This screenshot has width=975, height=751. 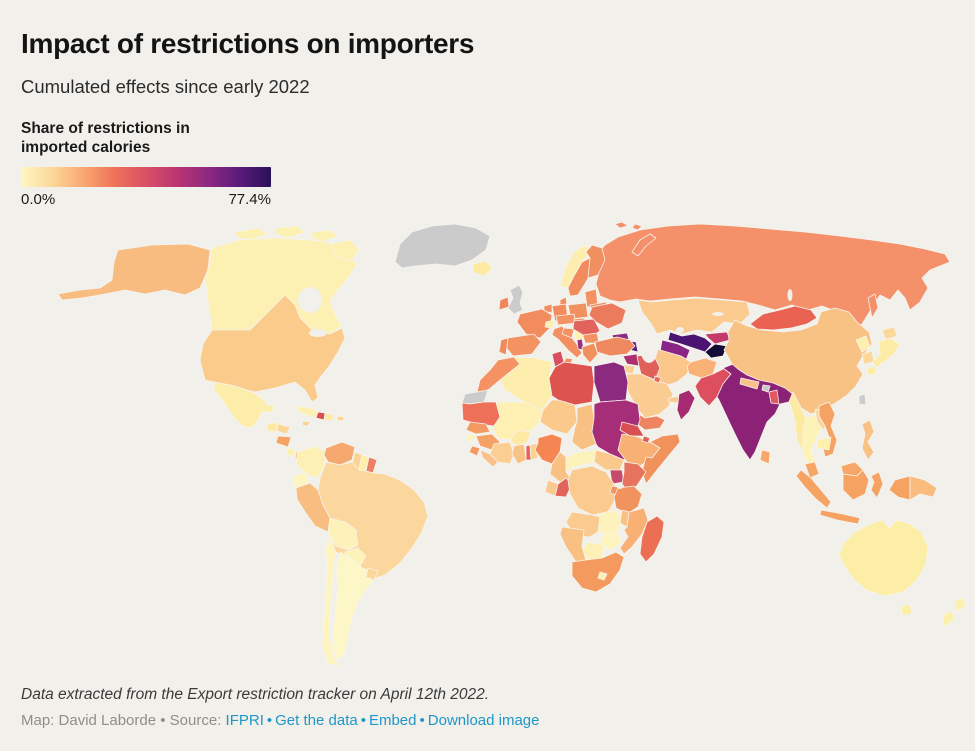 What do you see at coordinates (661, 459) in the screenshot?
I see `country-somalia` at bounding box center [661, 459].